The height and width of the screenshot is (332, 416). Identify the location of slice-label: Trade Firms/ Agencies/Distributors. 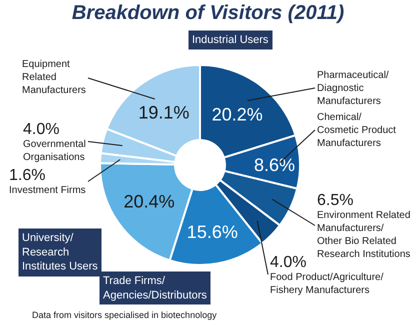
(155, 288).